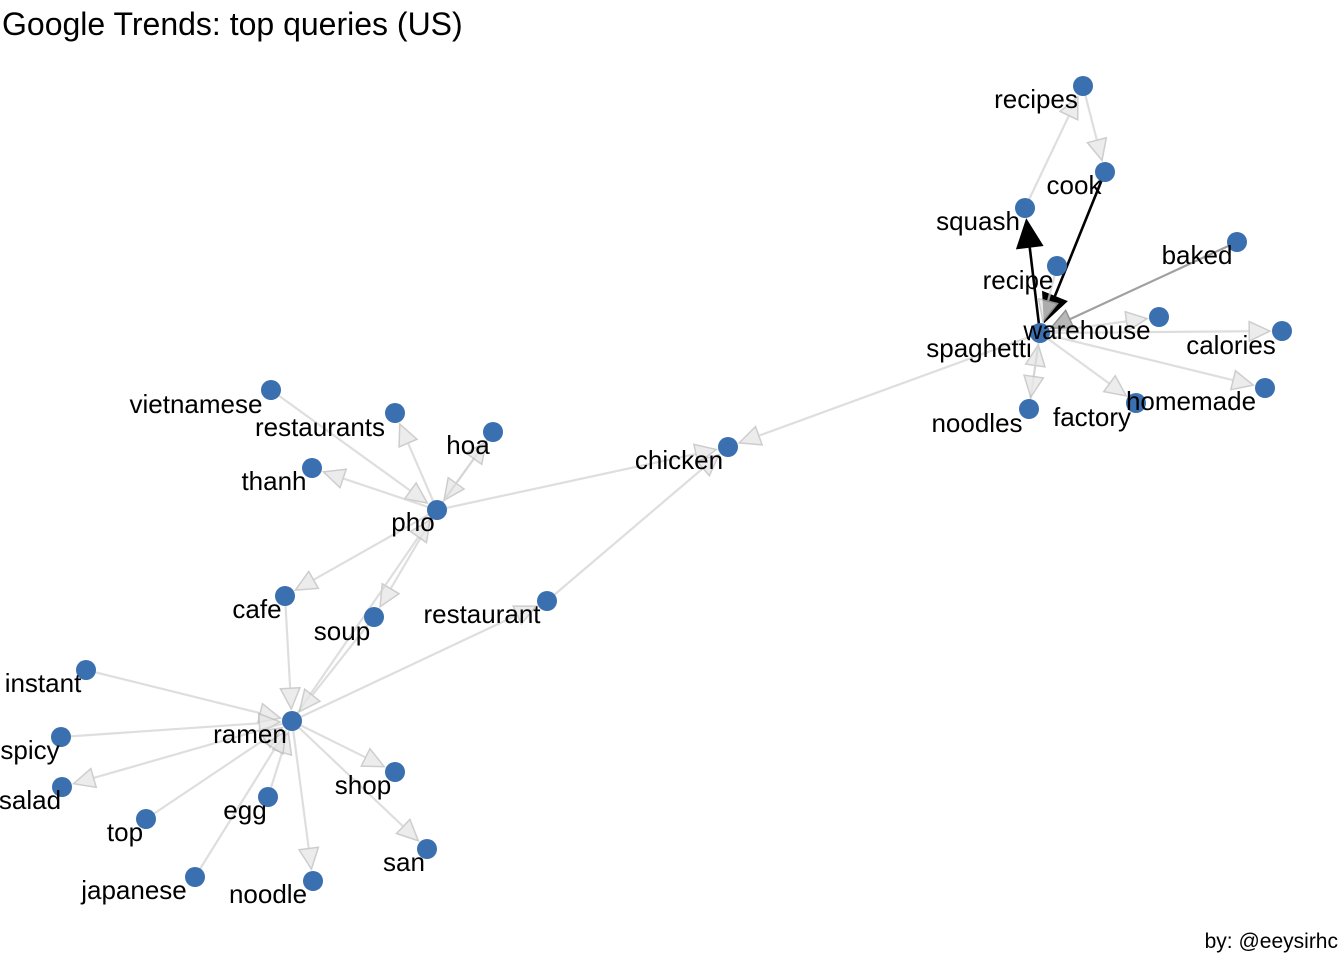 Image resolution: width=1344 pixels, height=960 pixels. Describe the element at coordinates (414, 663) in the screenshot. I see `edge-ramen-to-restaurant` at that location.